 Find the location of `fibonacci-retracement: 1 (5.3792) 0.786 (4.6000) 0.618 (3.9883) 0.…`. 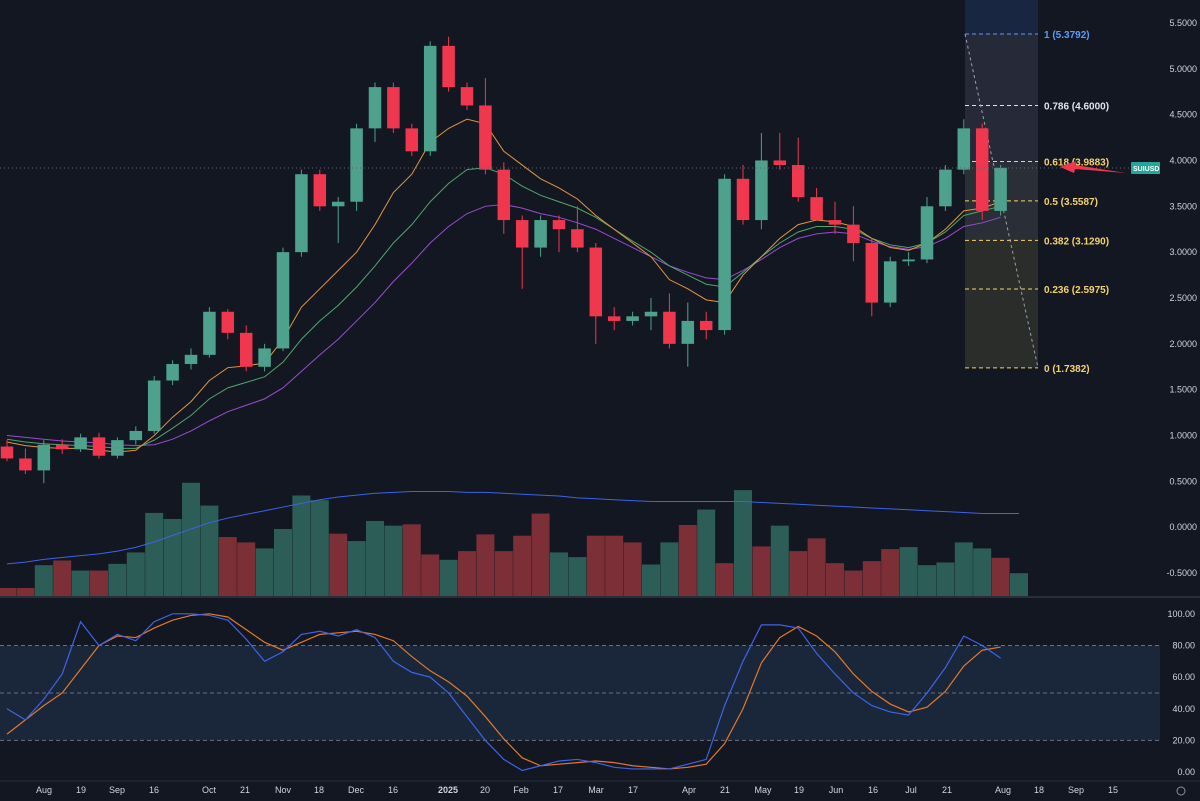

fibonacci-retracement: 1 (5.3792) 0.786 (4.6000) 0.618 (3.9883) 0.… is located at coordinates (1036, 187).